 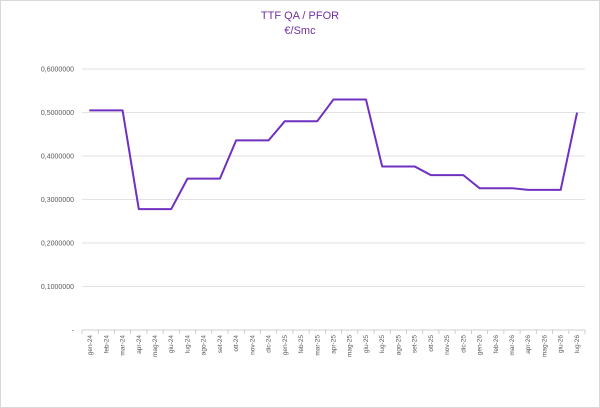 I want to click on x-tick-label: dic-25, so click(x=463, y=344).